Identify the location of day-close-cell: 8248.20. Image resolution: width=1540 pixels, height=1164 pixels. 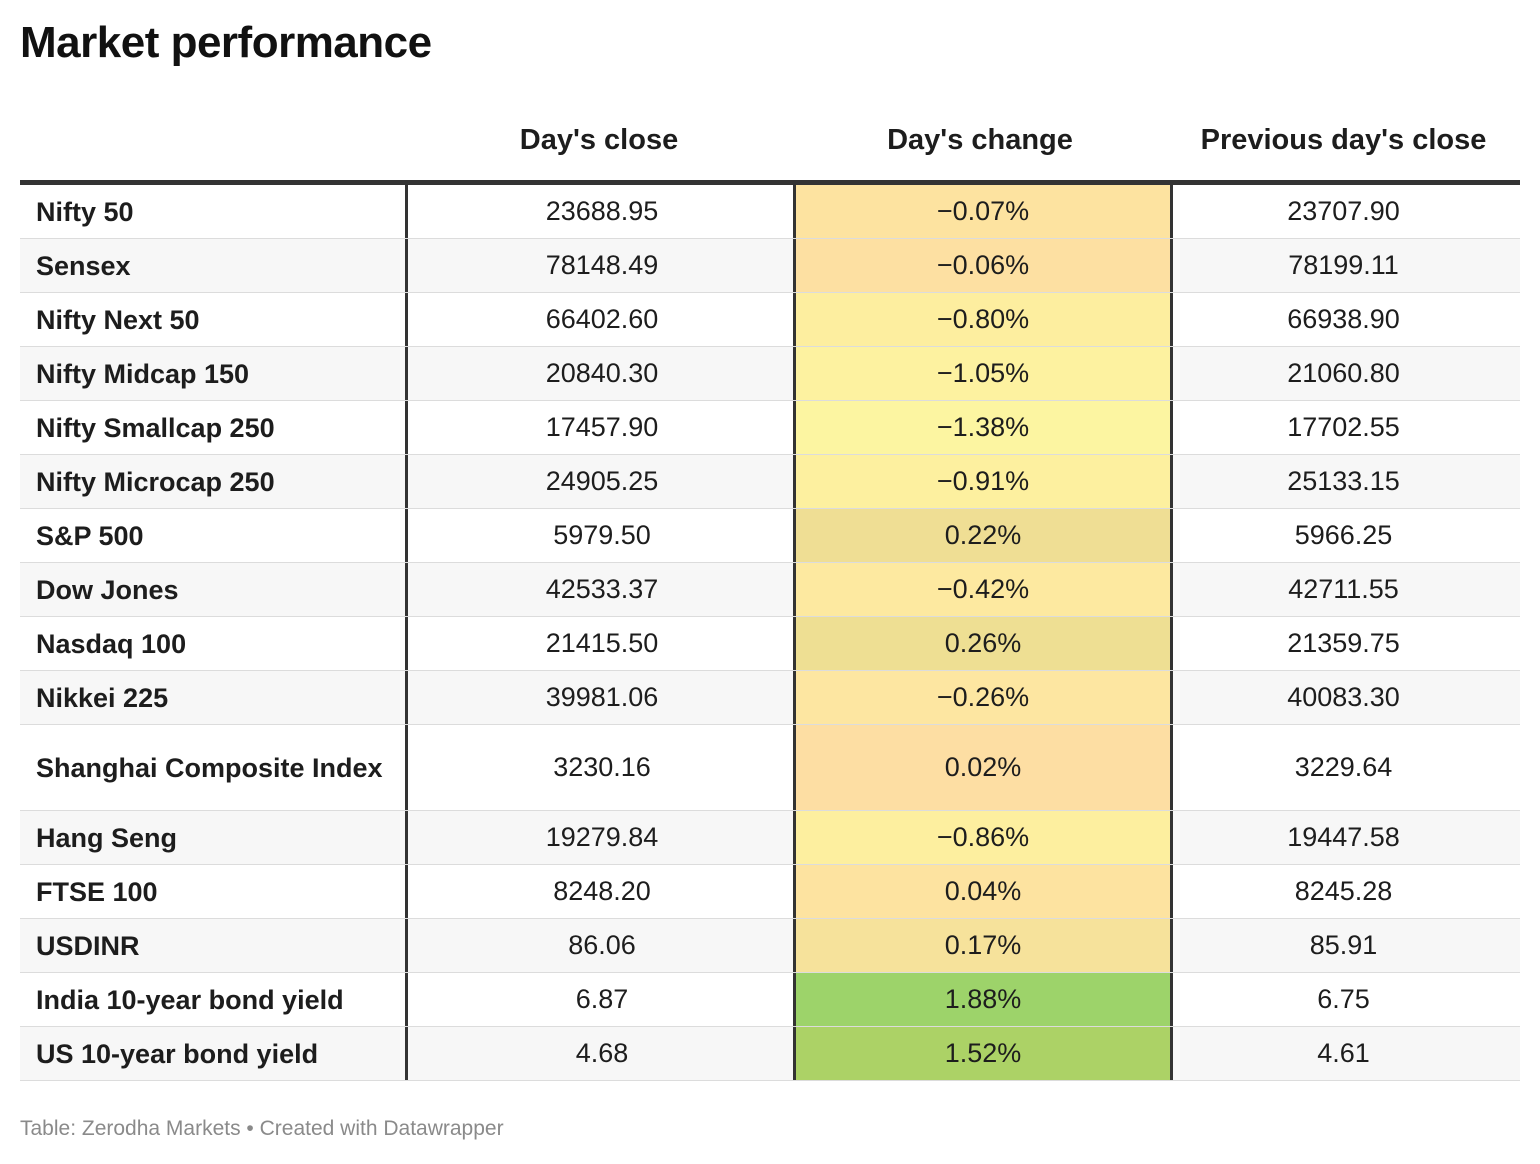
(600, 891).